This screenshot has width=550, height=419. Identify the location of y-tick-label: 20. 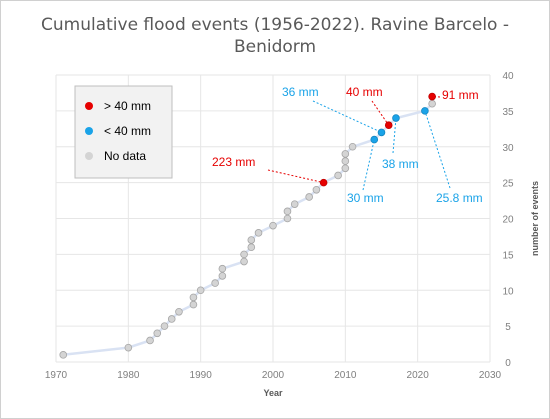
(508, 220).